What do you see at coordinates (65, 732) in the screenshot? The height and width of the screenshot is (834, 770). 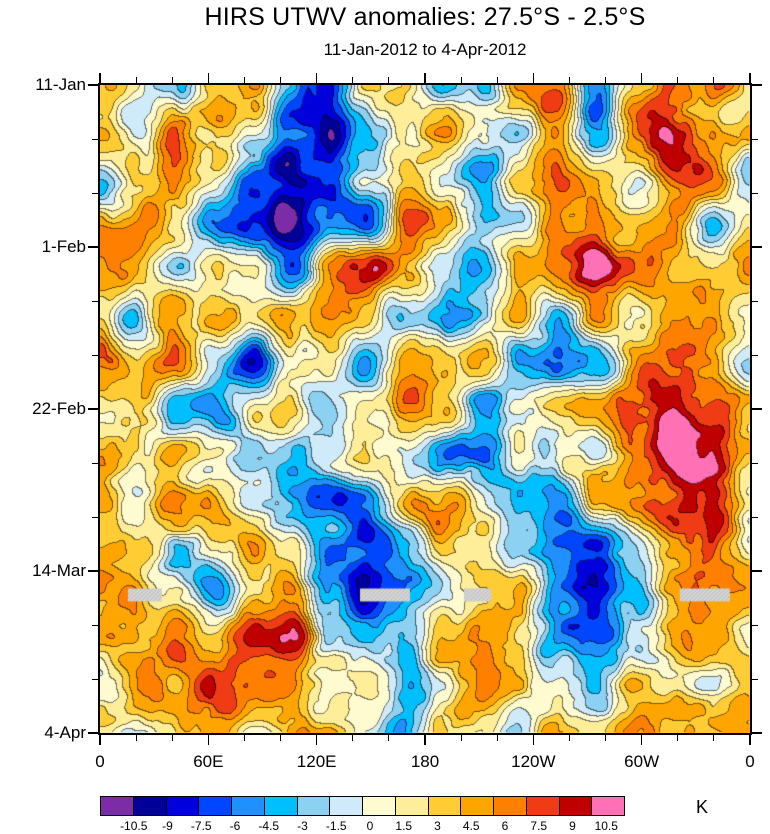 I see `y-axis-tick-label: 4-Apr` at bounding box center [65, 732].